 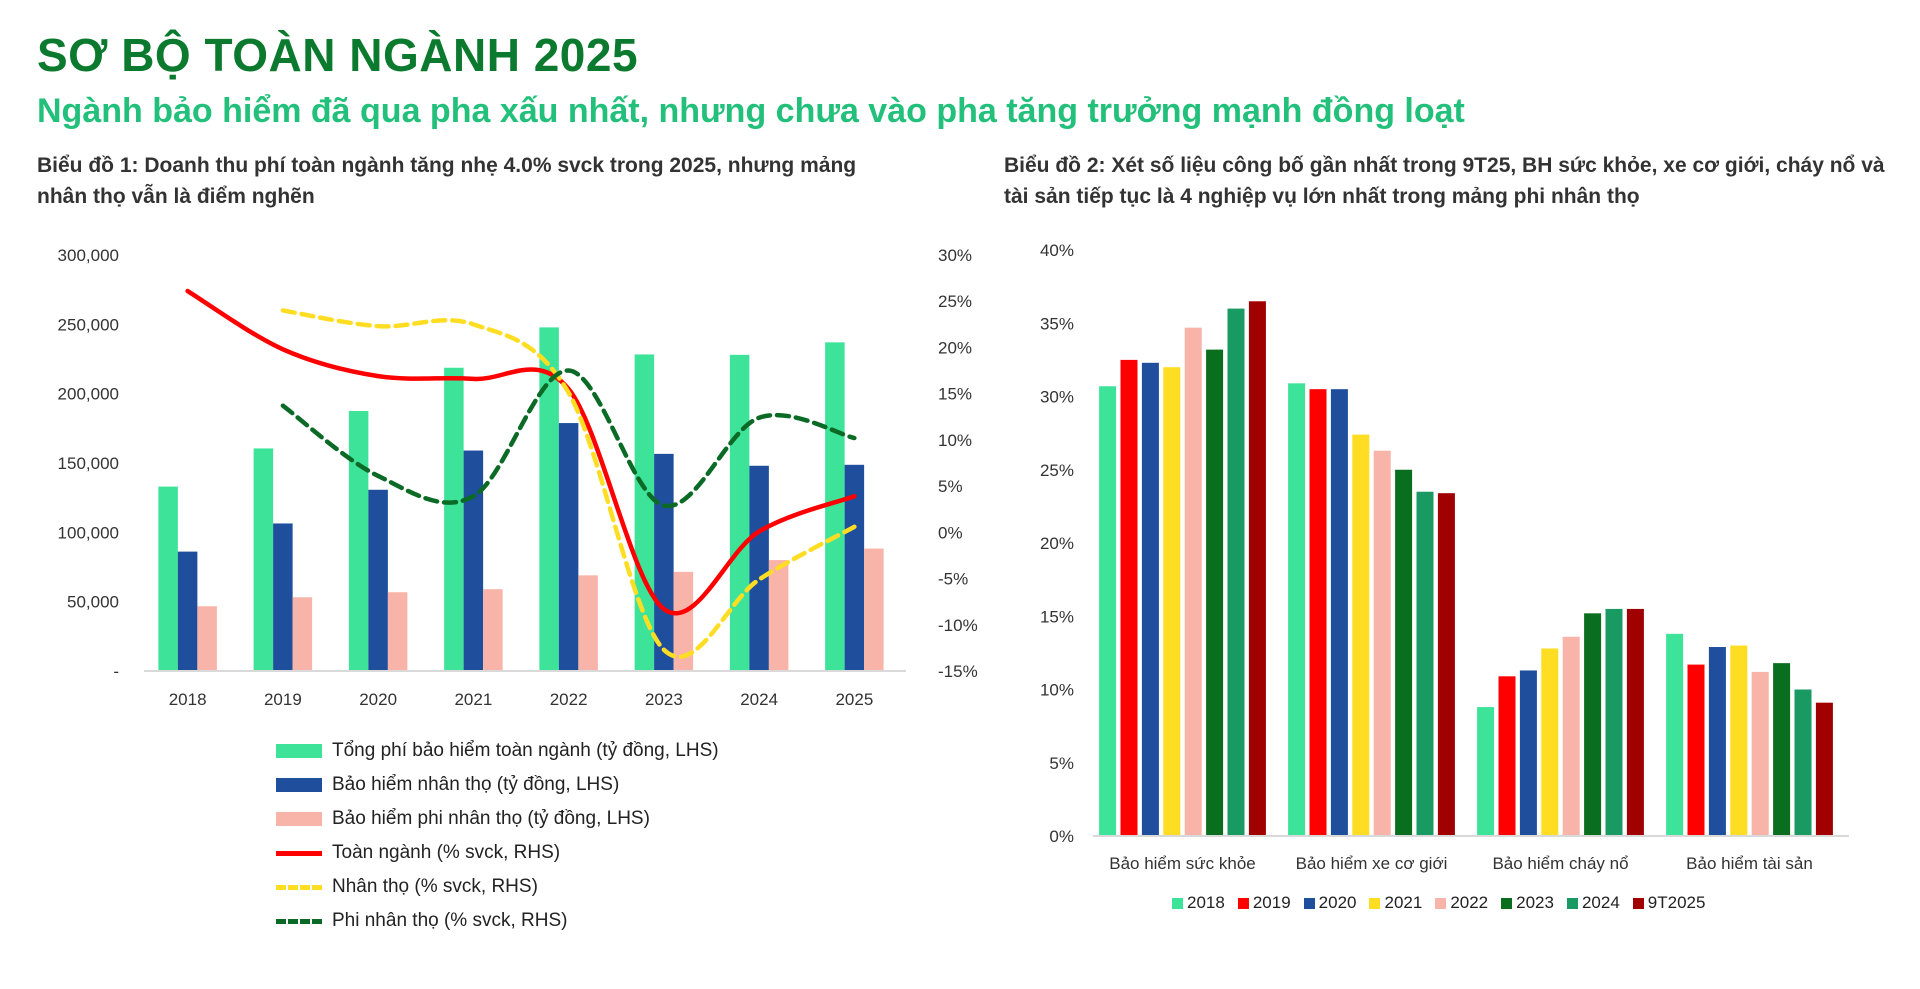 What do you see at coordinates (1372, 863) in the screenshot?
I see `x-axis-tick: Bảo hiểm xe cơ giới` at bounding box center [1372, 863].